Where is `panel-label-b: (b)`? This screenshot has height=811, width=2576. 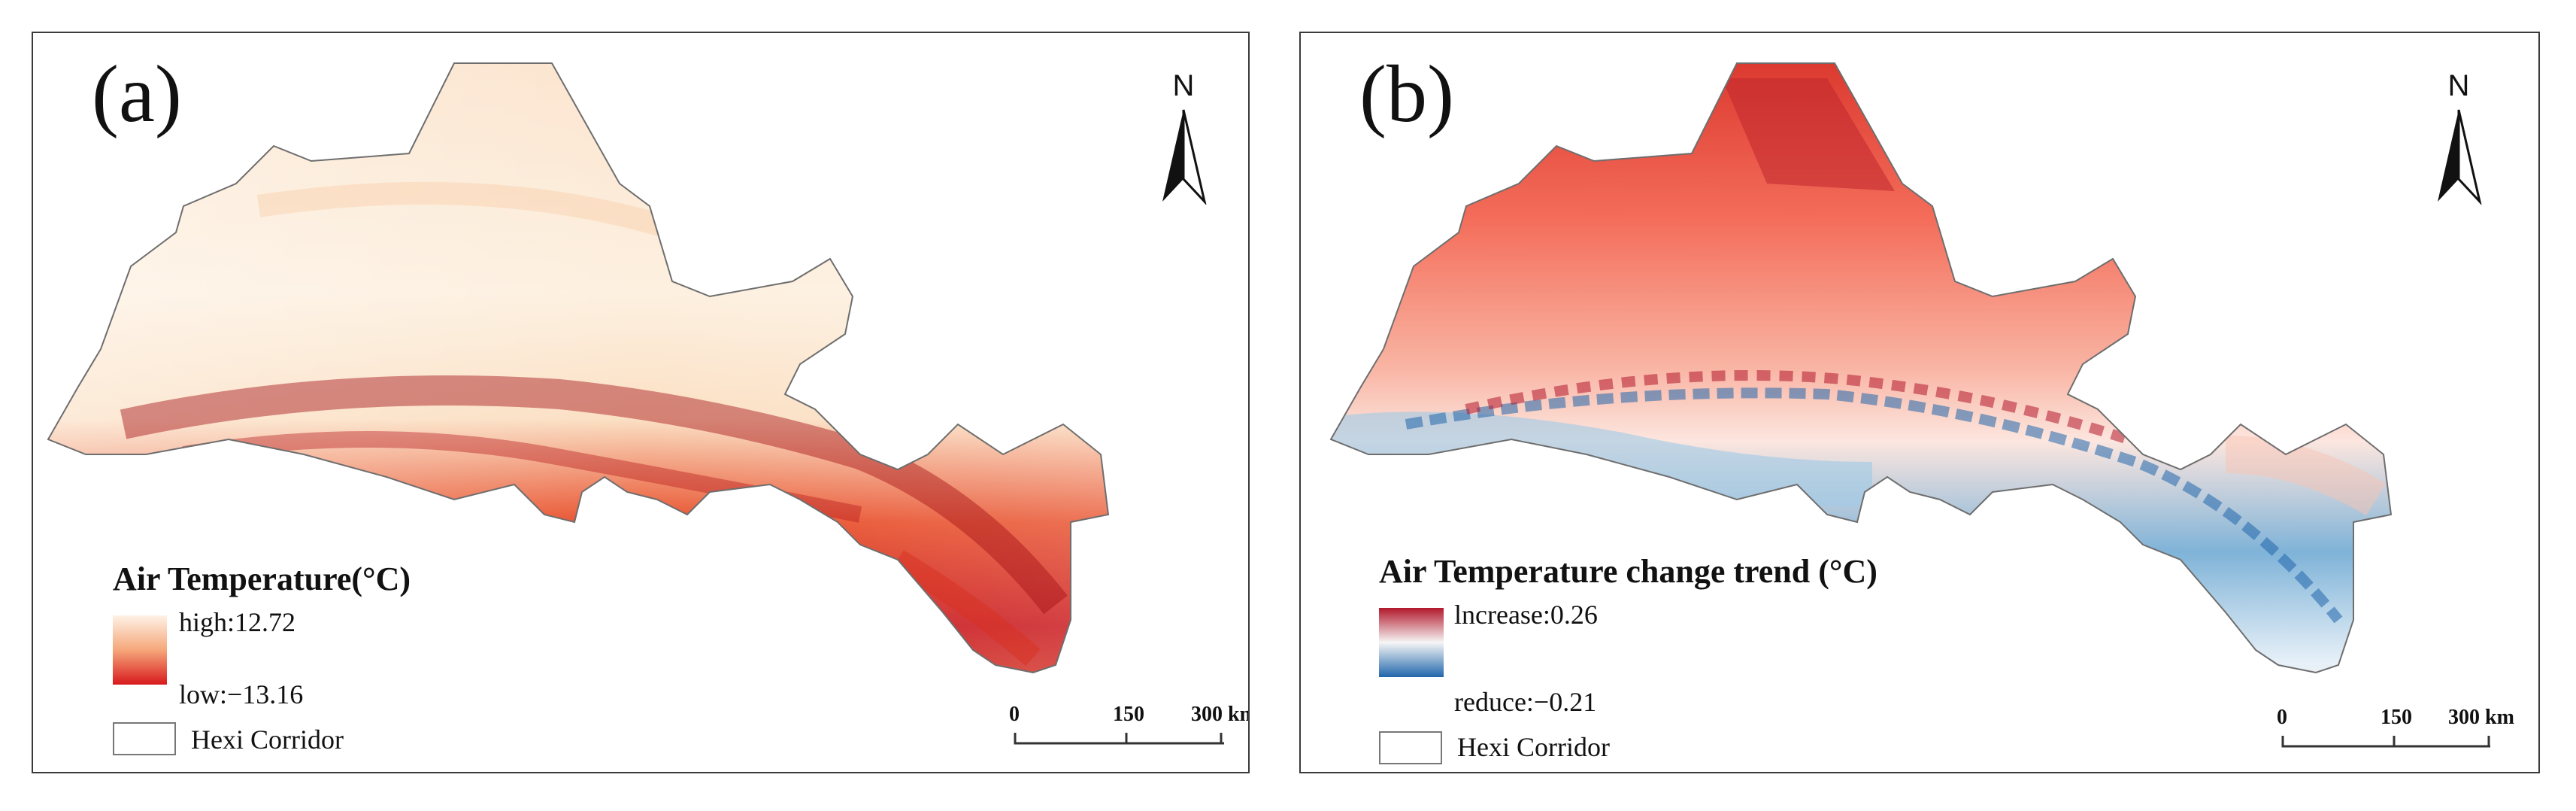 panel-label-b: (b) is located at coordinates (1406, 94).